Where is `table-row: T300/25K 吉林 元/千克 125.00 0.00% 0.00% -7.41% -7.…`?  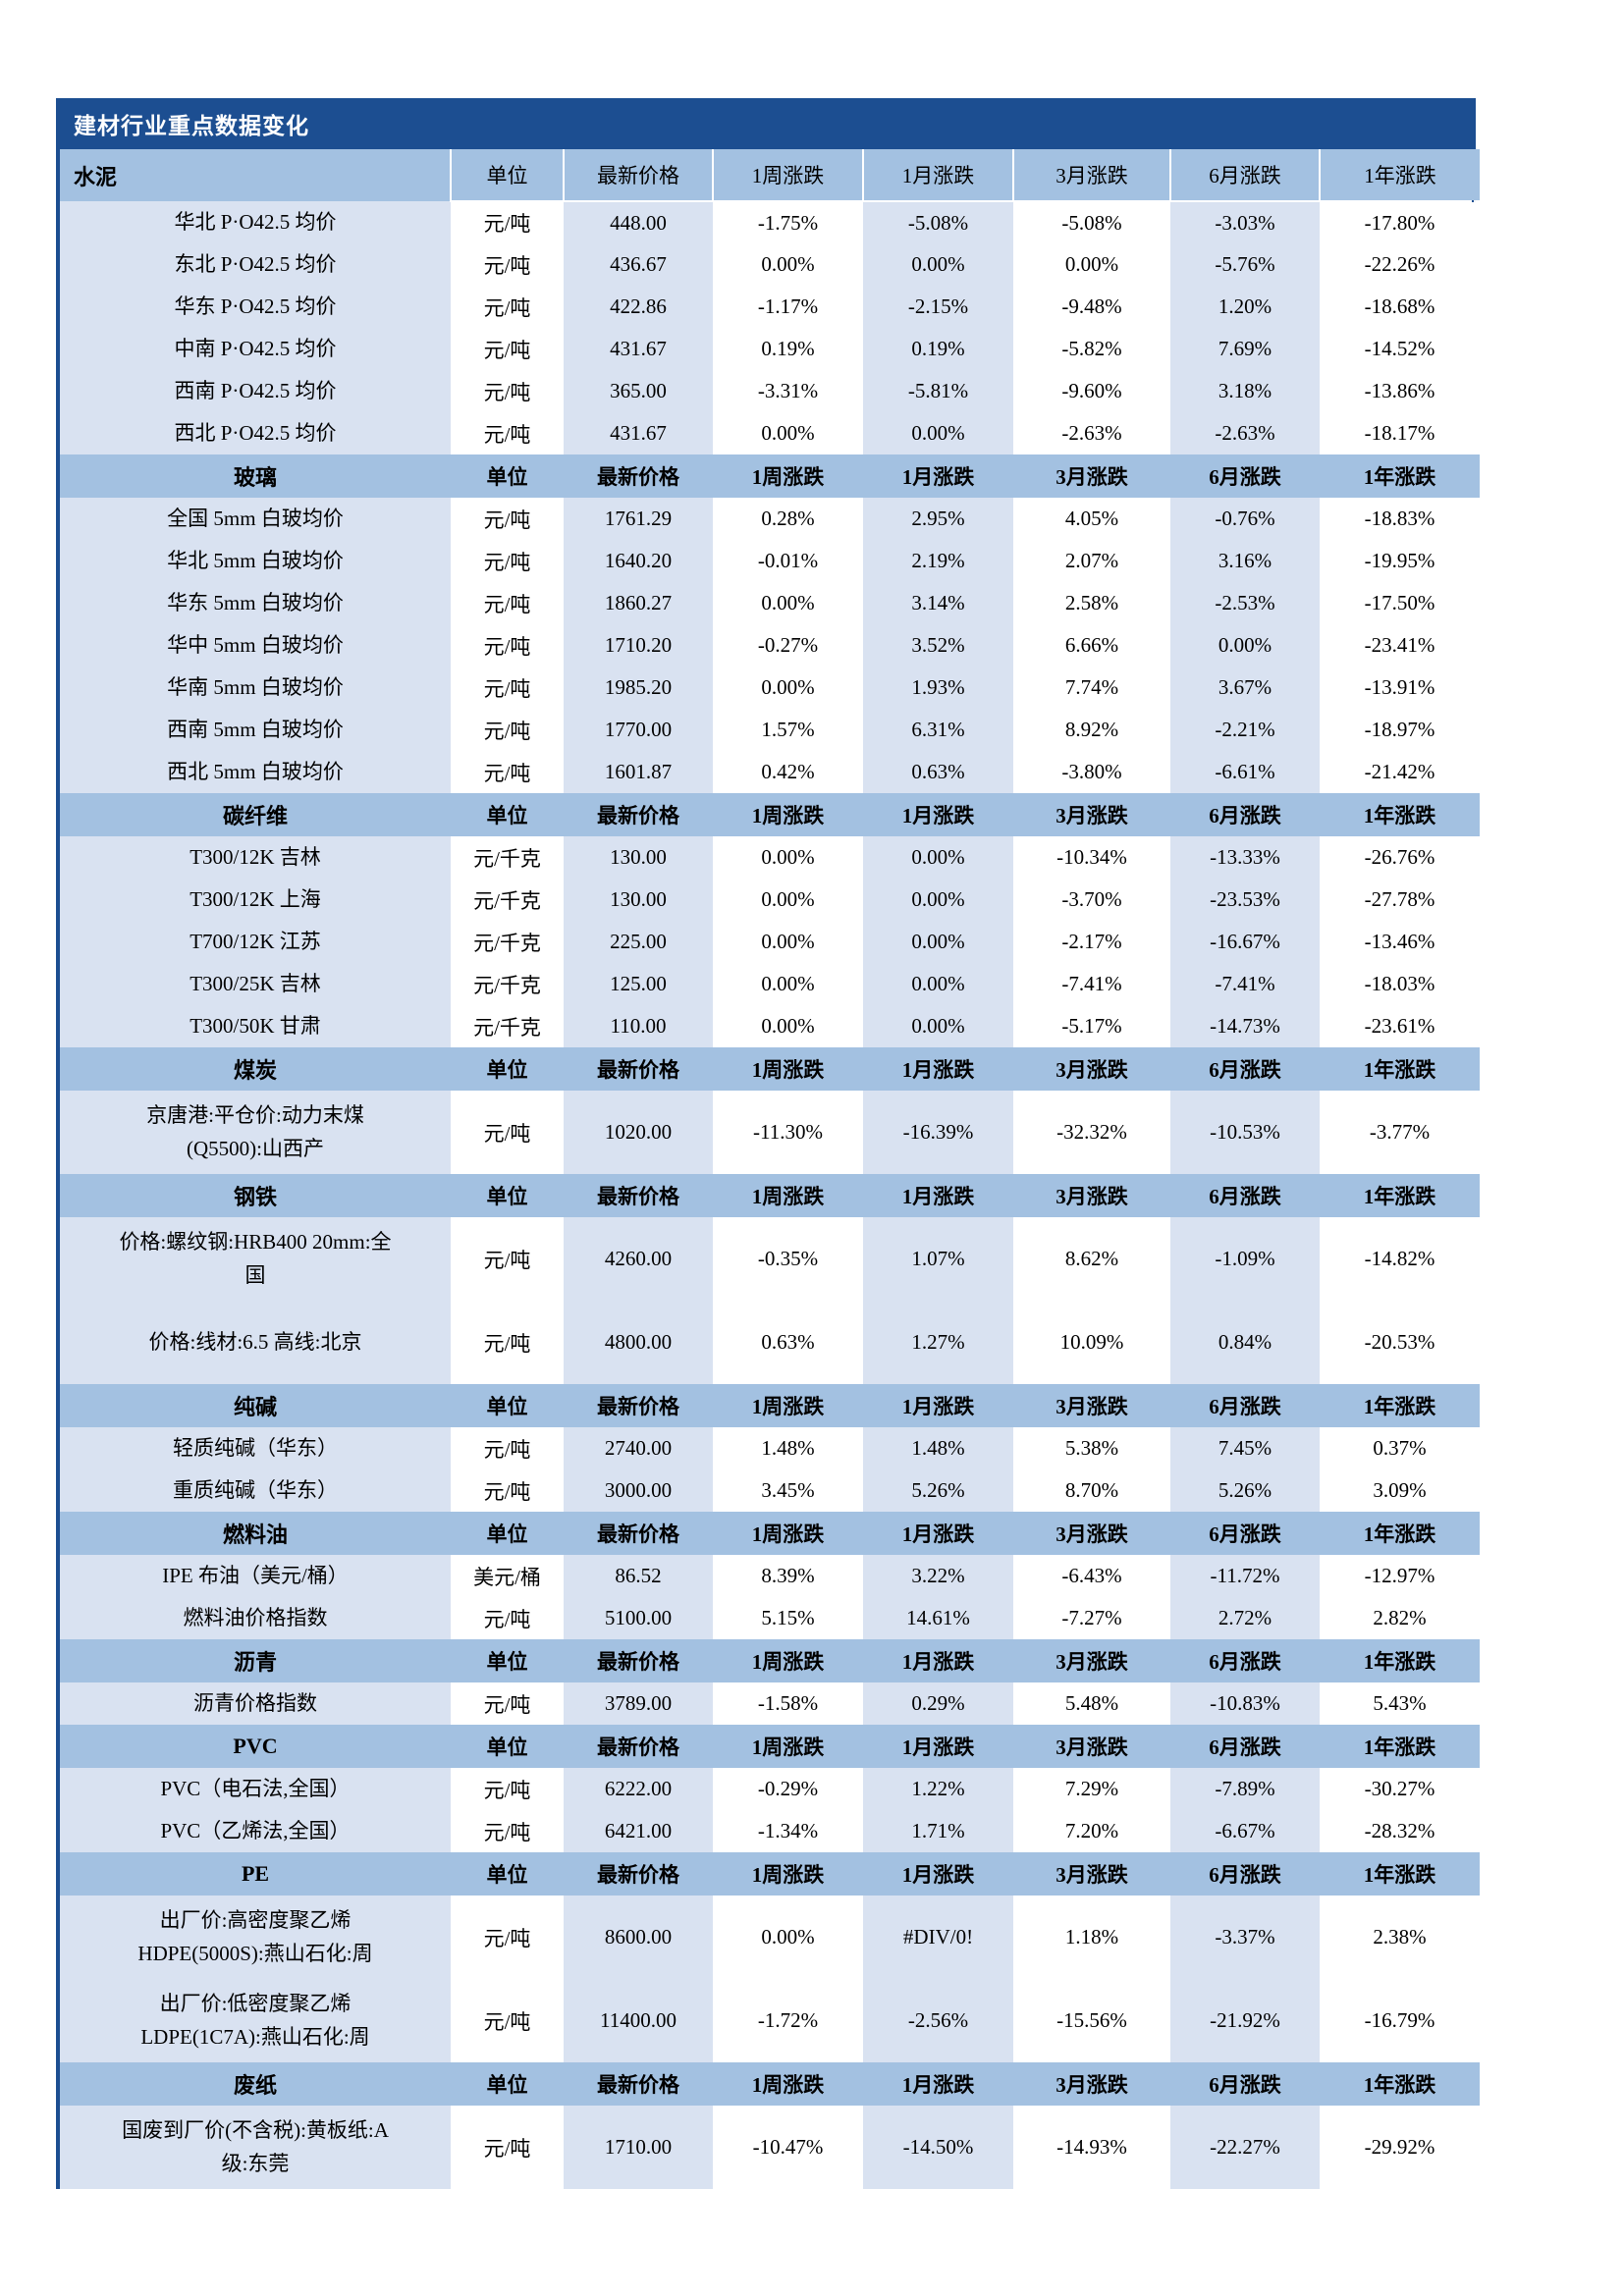
table-row: T300/25K 吉林 元/千克 125.00 0.00% 0.00% -7.41% -7.… is located at coordinates (770, 984).